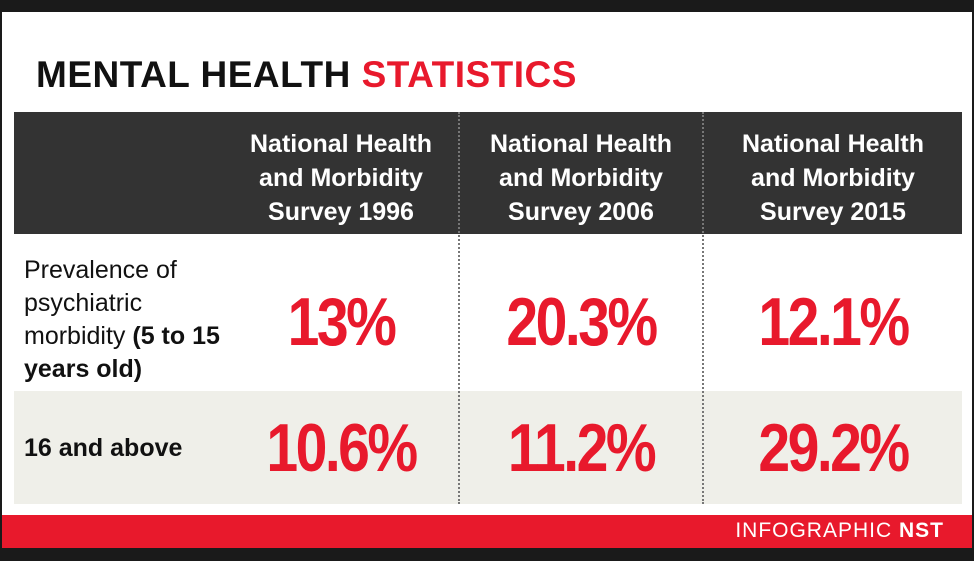  Describe the element at coordinates (342, 322) in the screenshot. I see `value-cell-children-1996: 13%` at that location.